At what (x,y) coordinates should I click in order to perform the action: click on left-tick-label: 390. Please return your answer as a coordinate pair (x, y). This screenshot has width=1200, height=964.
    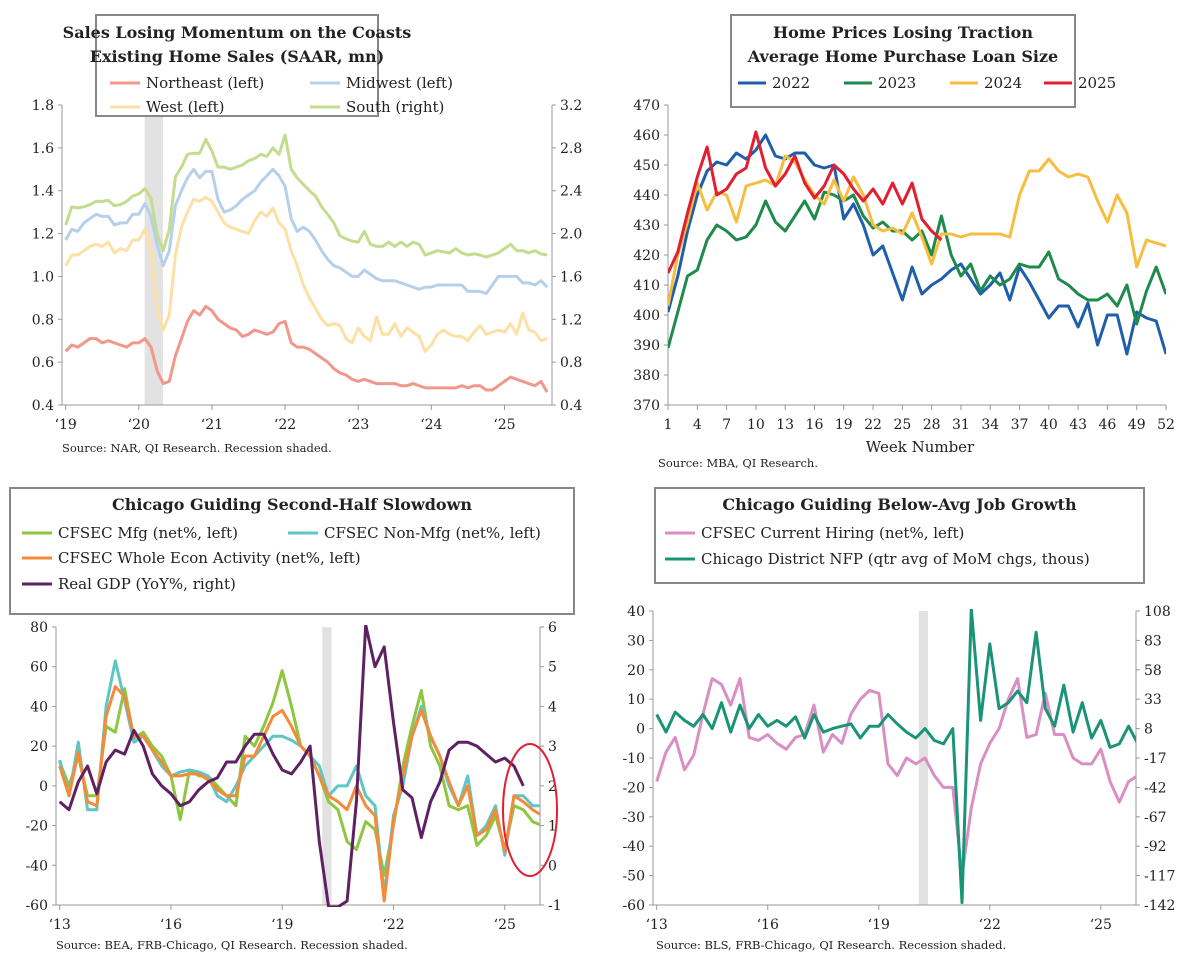
    Looking at the image, I should click on (646, 346).